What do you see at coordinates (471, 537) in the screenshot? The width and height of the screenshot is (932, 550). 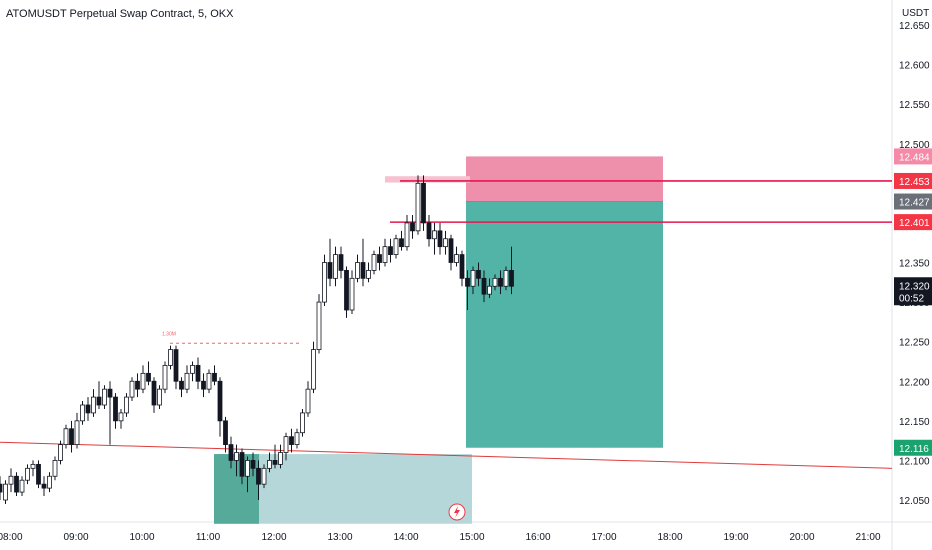 I see `time-tick-label: 15:00` at bounding box center [471, 537].